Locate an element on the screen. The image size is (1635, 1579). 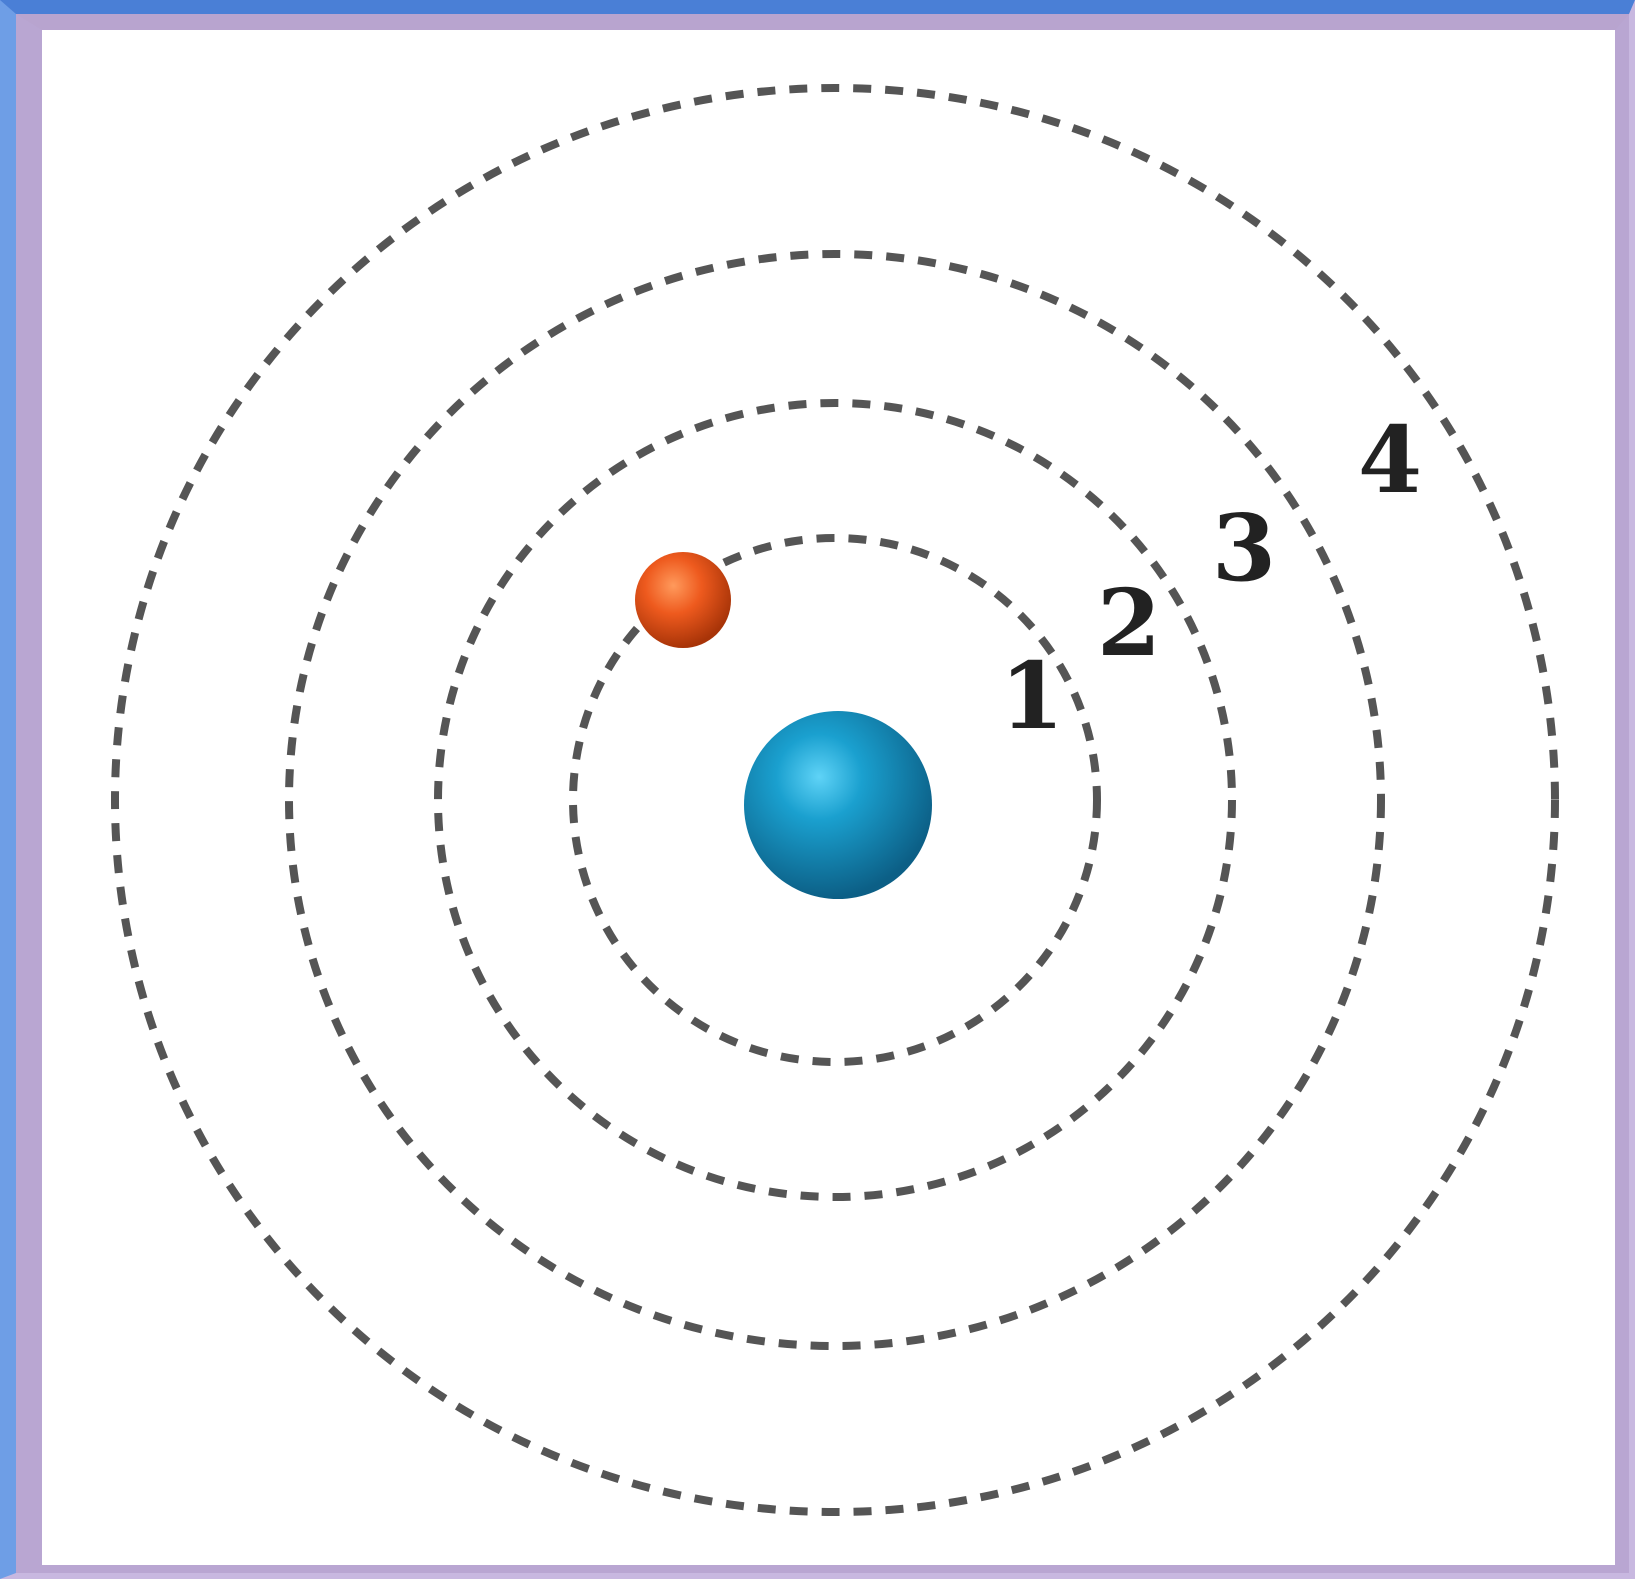
electron is located at coordinates (683, 600).